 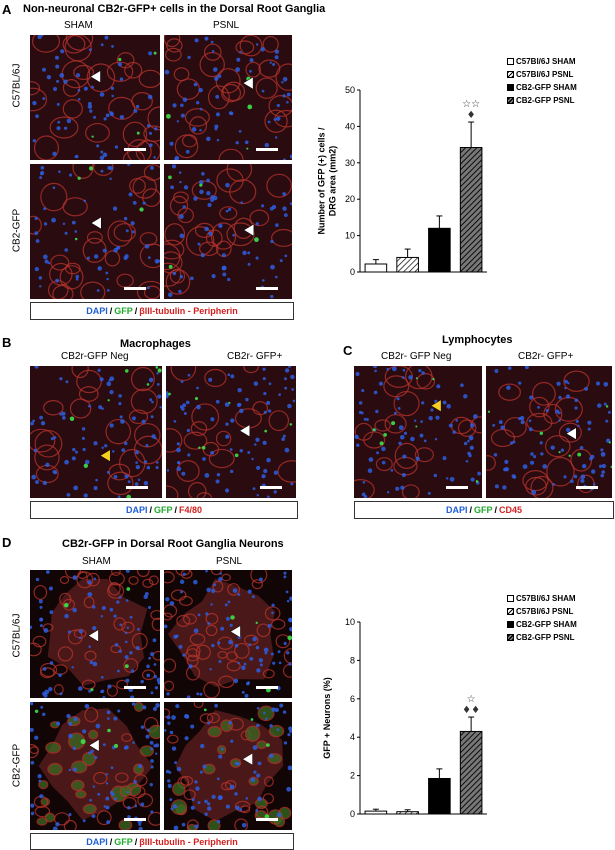 What do you see at coordinates (350, 163) in the screenshot?
I see `y-tick-label: 30` at bounding box center [350, 163].